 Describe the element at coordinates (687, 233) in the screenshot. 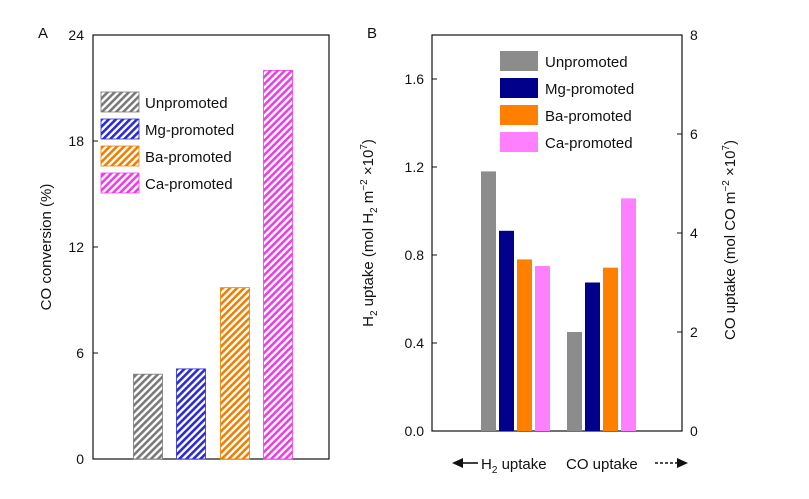

I see `panel-b-right-y-ticks: 0 2 4 6 8` at that location.